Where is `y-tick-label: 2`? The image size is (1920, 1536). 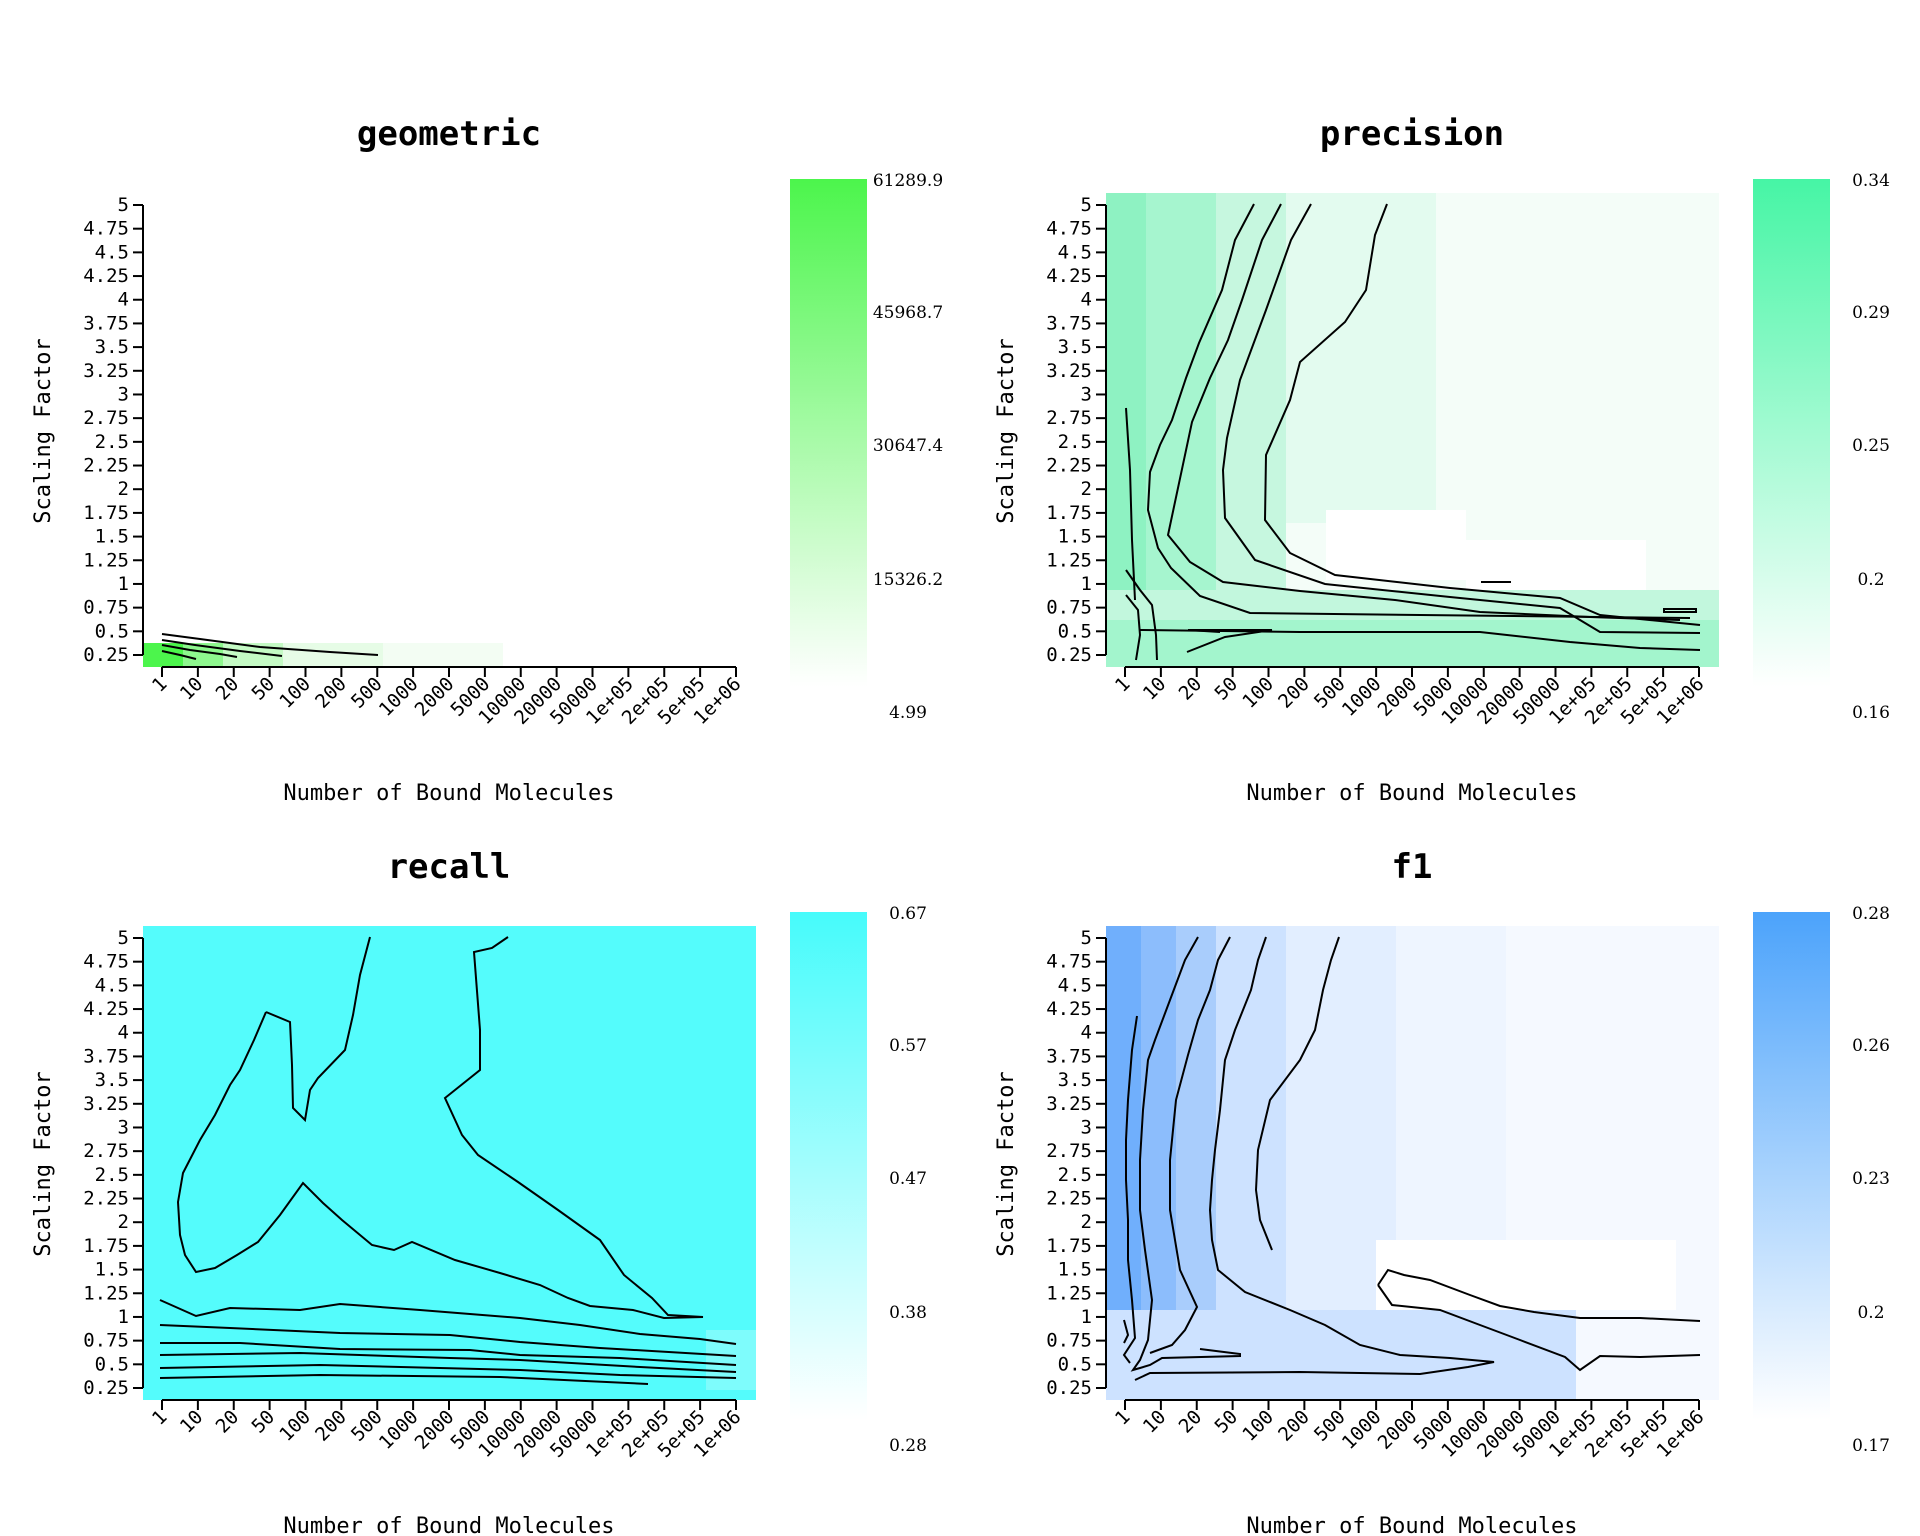
y-tick-label: 2 is located at coordinates (123, 489).